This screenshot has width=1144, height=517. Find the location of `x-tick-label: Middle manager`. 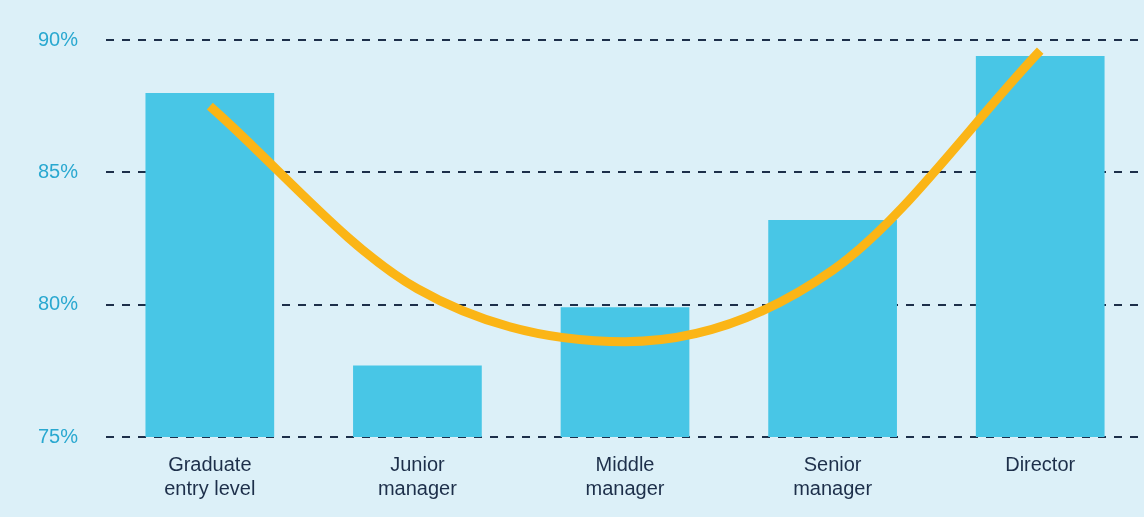

x-tick-label: Middle manager is located at coordinates (625, 475).